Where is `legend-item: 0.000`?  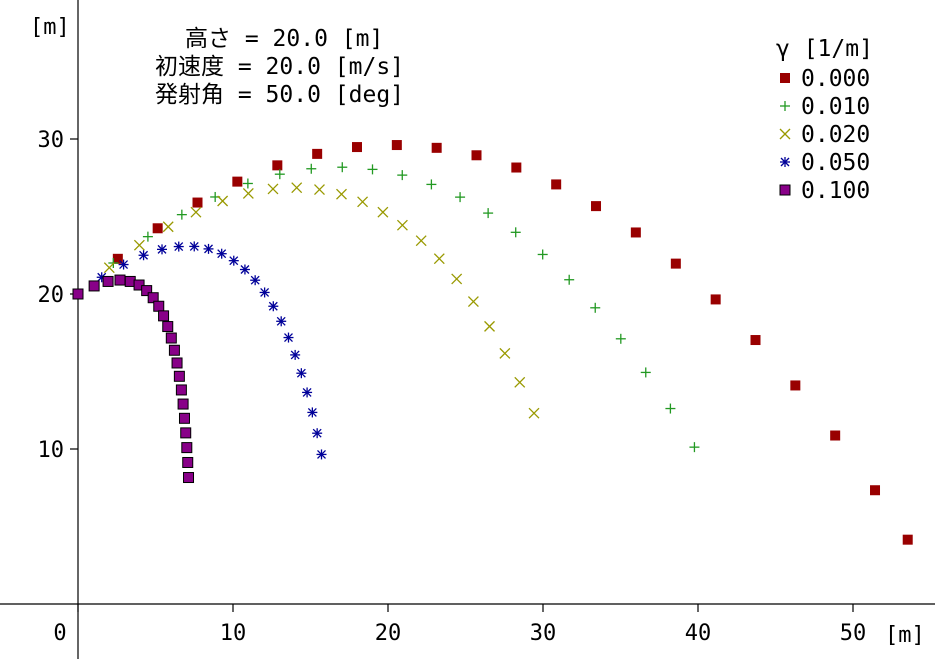
legend-item: 0.000 is located at coordinates (825, 79).